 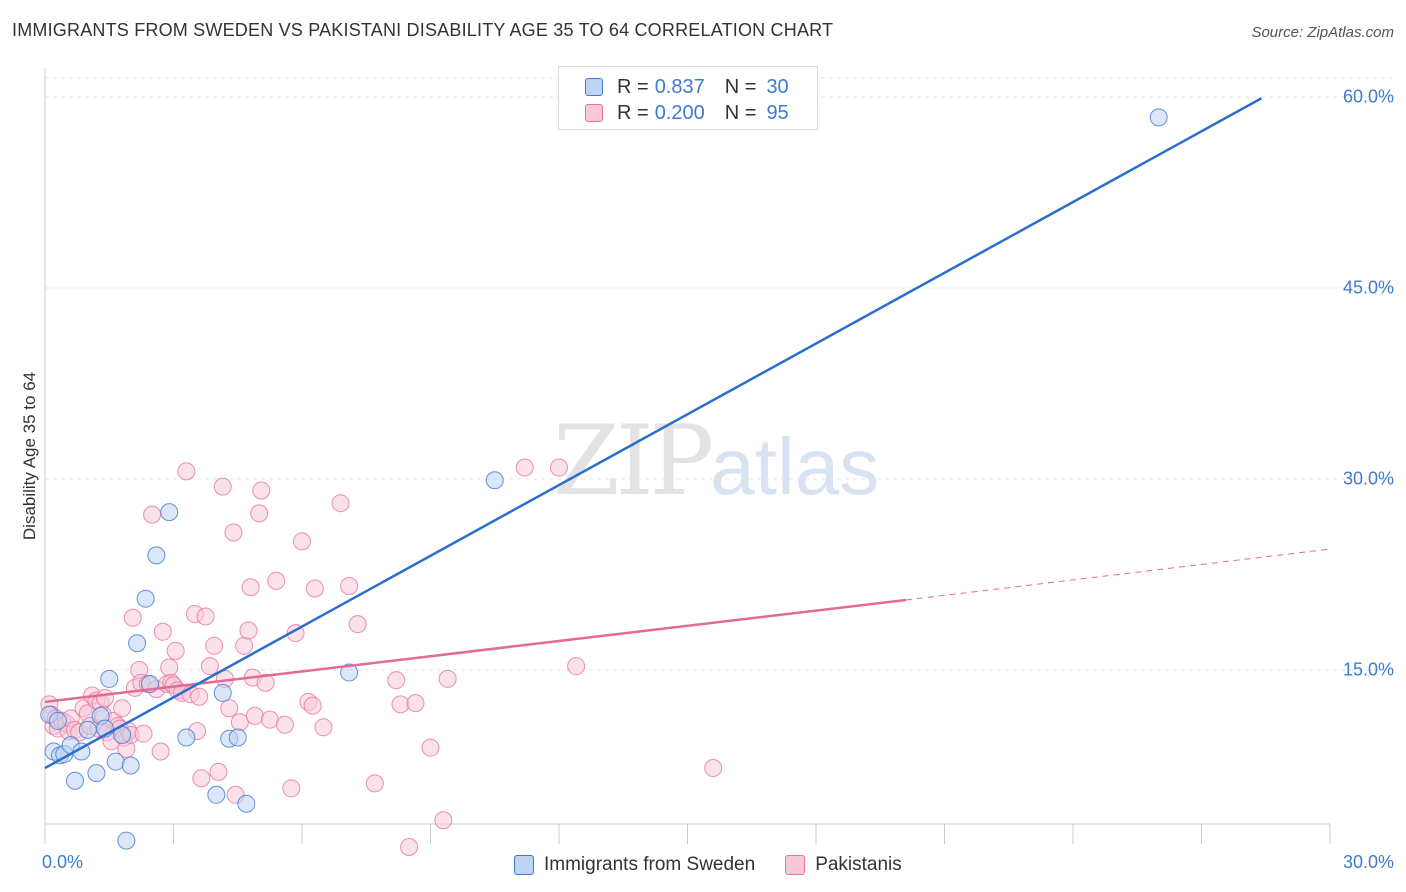 What do you see at coordinates (1368, 287) in the screenshot?
I see `y-tick-label: 45.0%` at bounding box center [1368, 287].